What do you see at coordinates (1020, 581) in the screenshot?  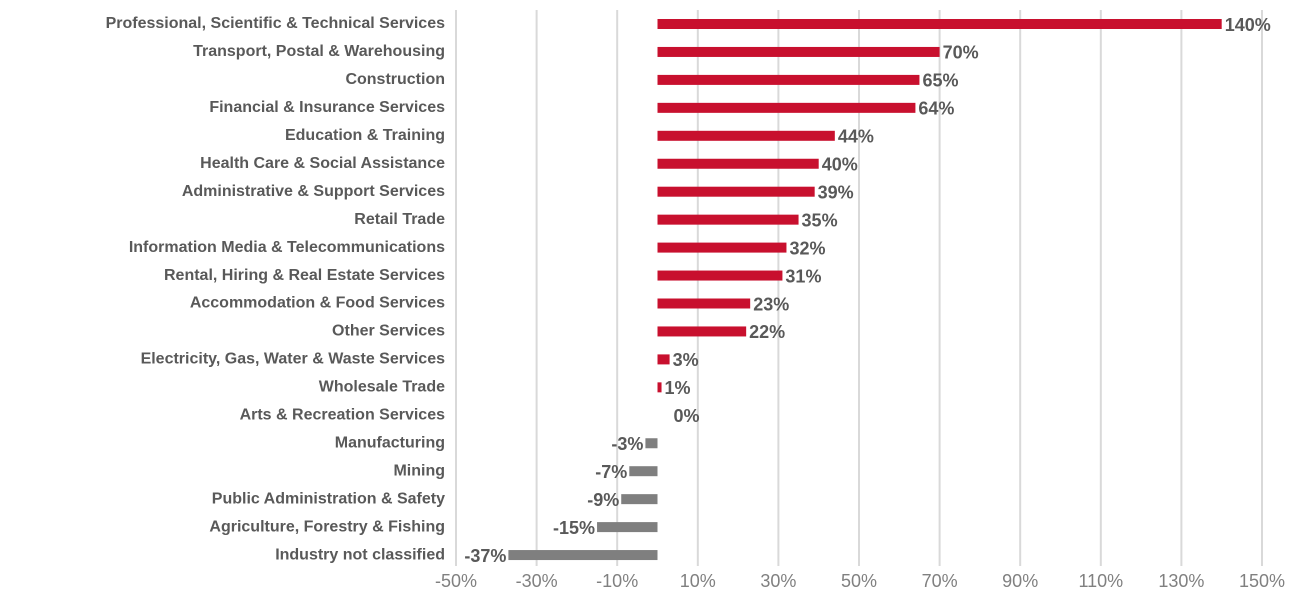 I see `x-tick-label: 90%` at bounding box center [1020, 581].